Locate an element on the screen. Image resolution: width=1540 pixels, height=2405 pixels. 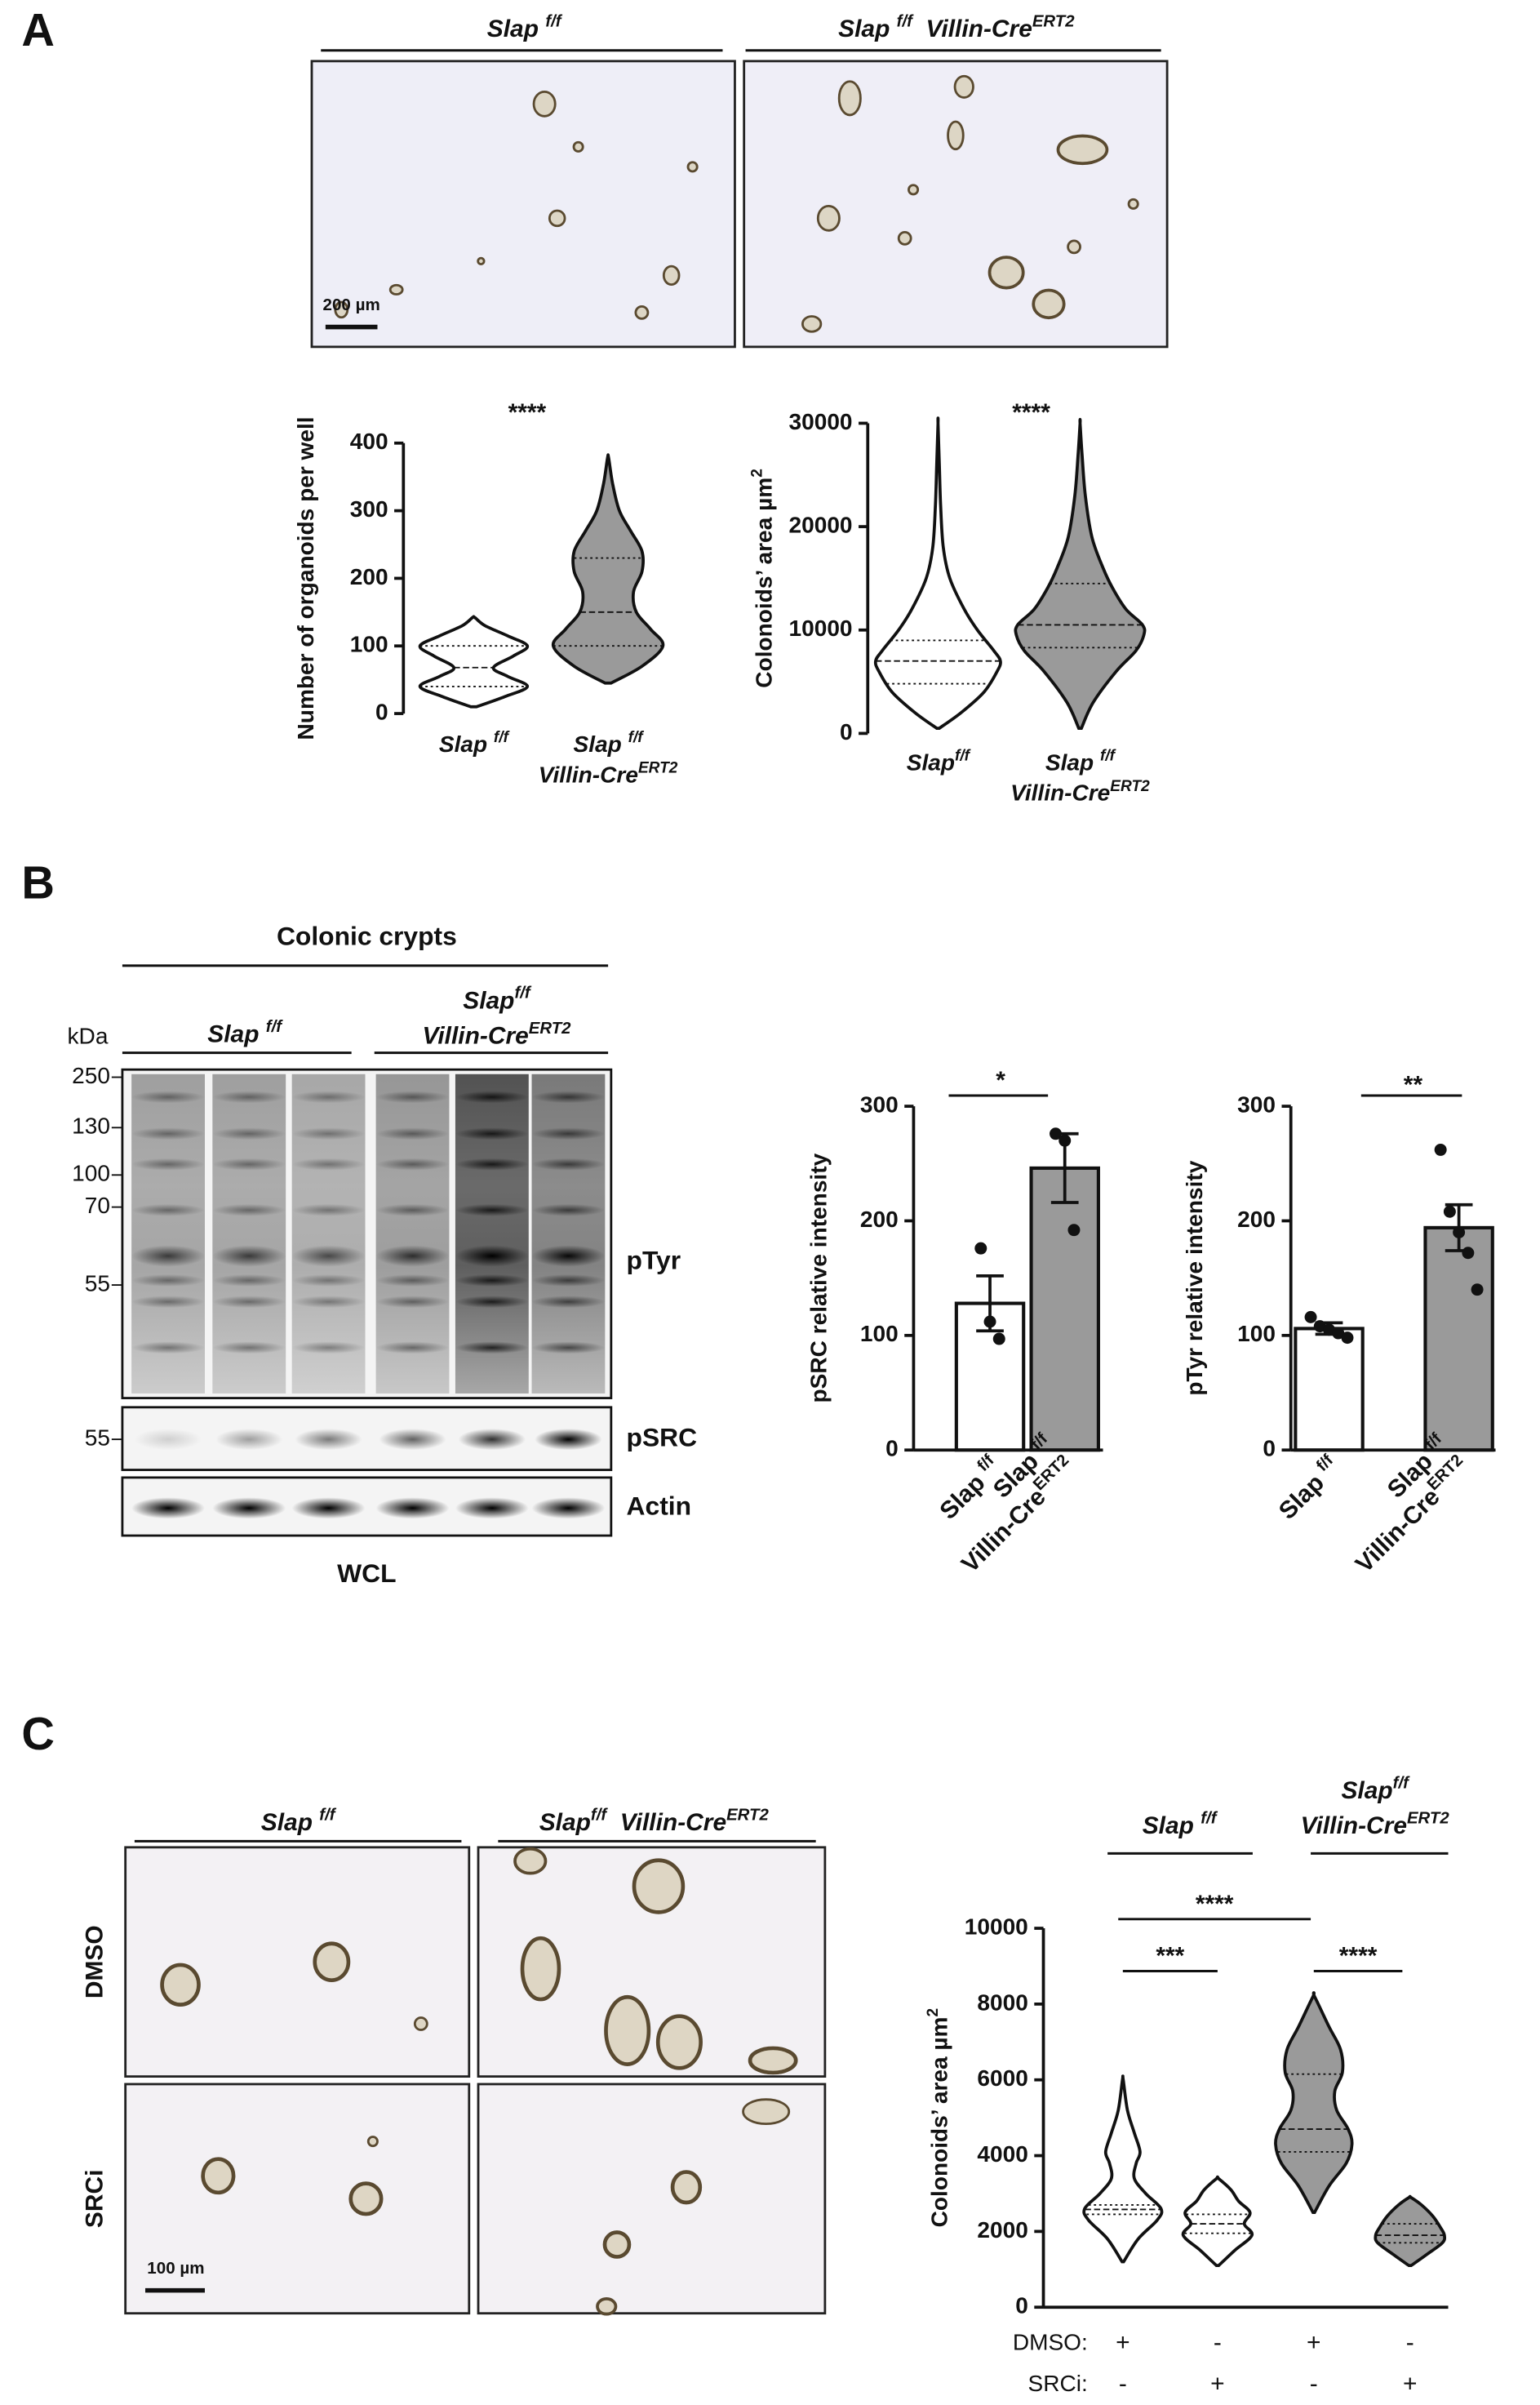
y-tick-label: 400 is located at coordinates (369, 441).